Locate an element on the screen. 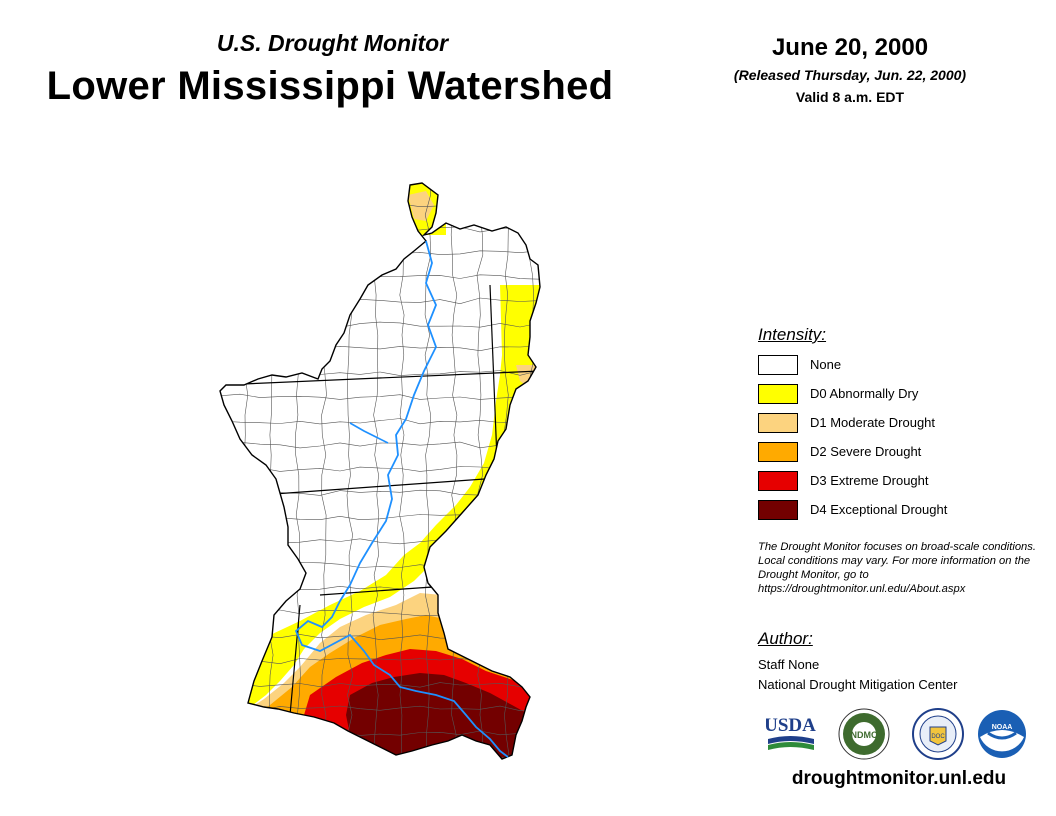  legend-label: D2 Severe Drought is located at coordinates (866, 451).